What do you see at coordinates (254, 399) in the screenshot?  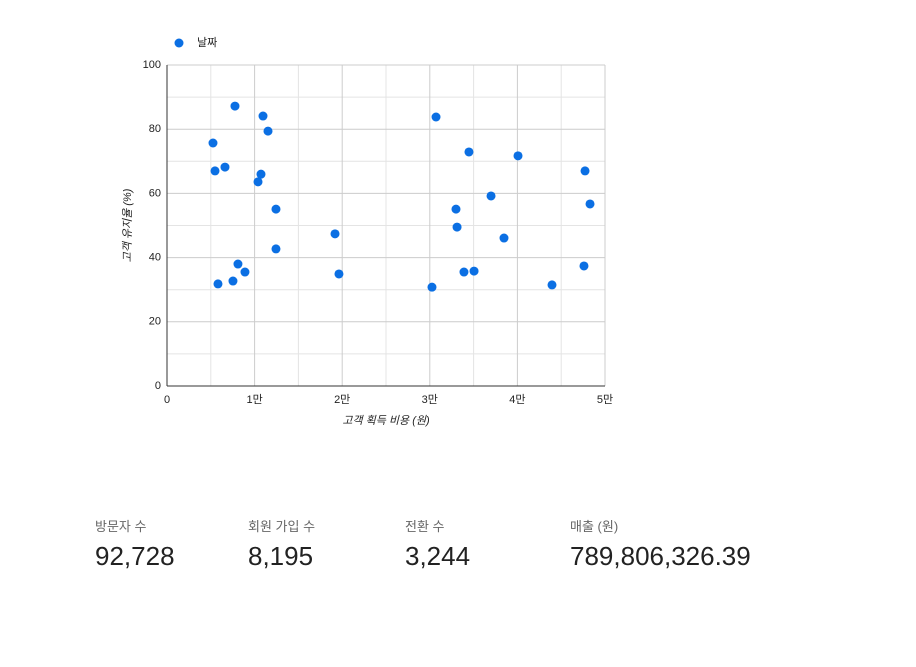 I see `x-tick-label: 1만` at bounding box center [254, 399].